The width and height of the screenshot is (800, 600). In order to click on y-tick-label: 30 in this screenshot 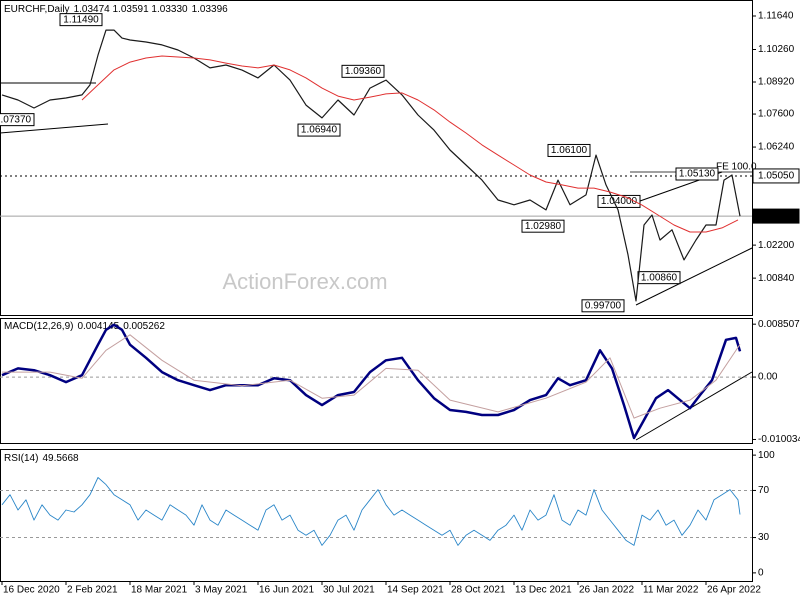, I will do `click(764, 537)`.